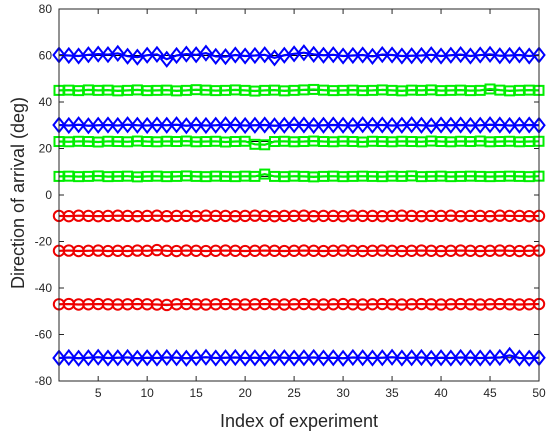  I want to click on x-tick-label: 10, so click(147, 393).